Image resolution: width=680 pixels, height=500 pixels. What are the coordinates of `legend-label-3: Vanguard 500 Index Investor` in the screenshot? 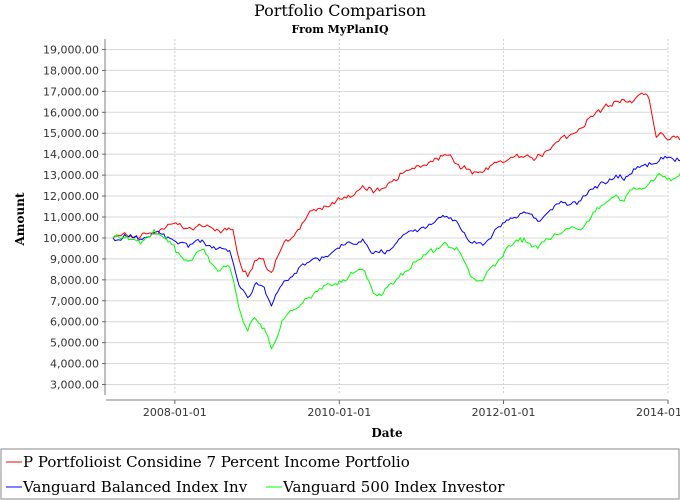 It's located at (393, 487).